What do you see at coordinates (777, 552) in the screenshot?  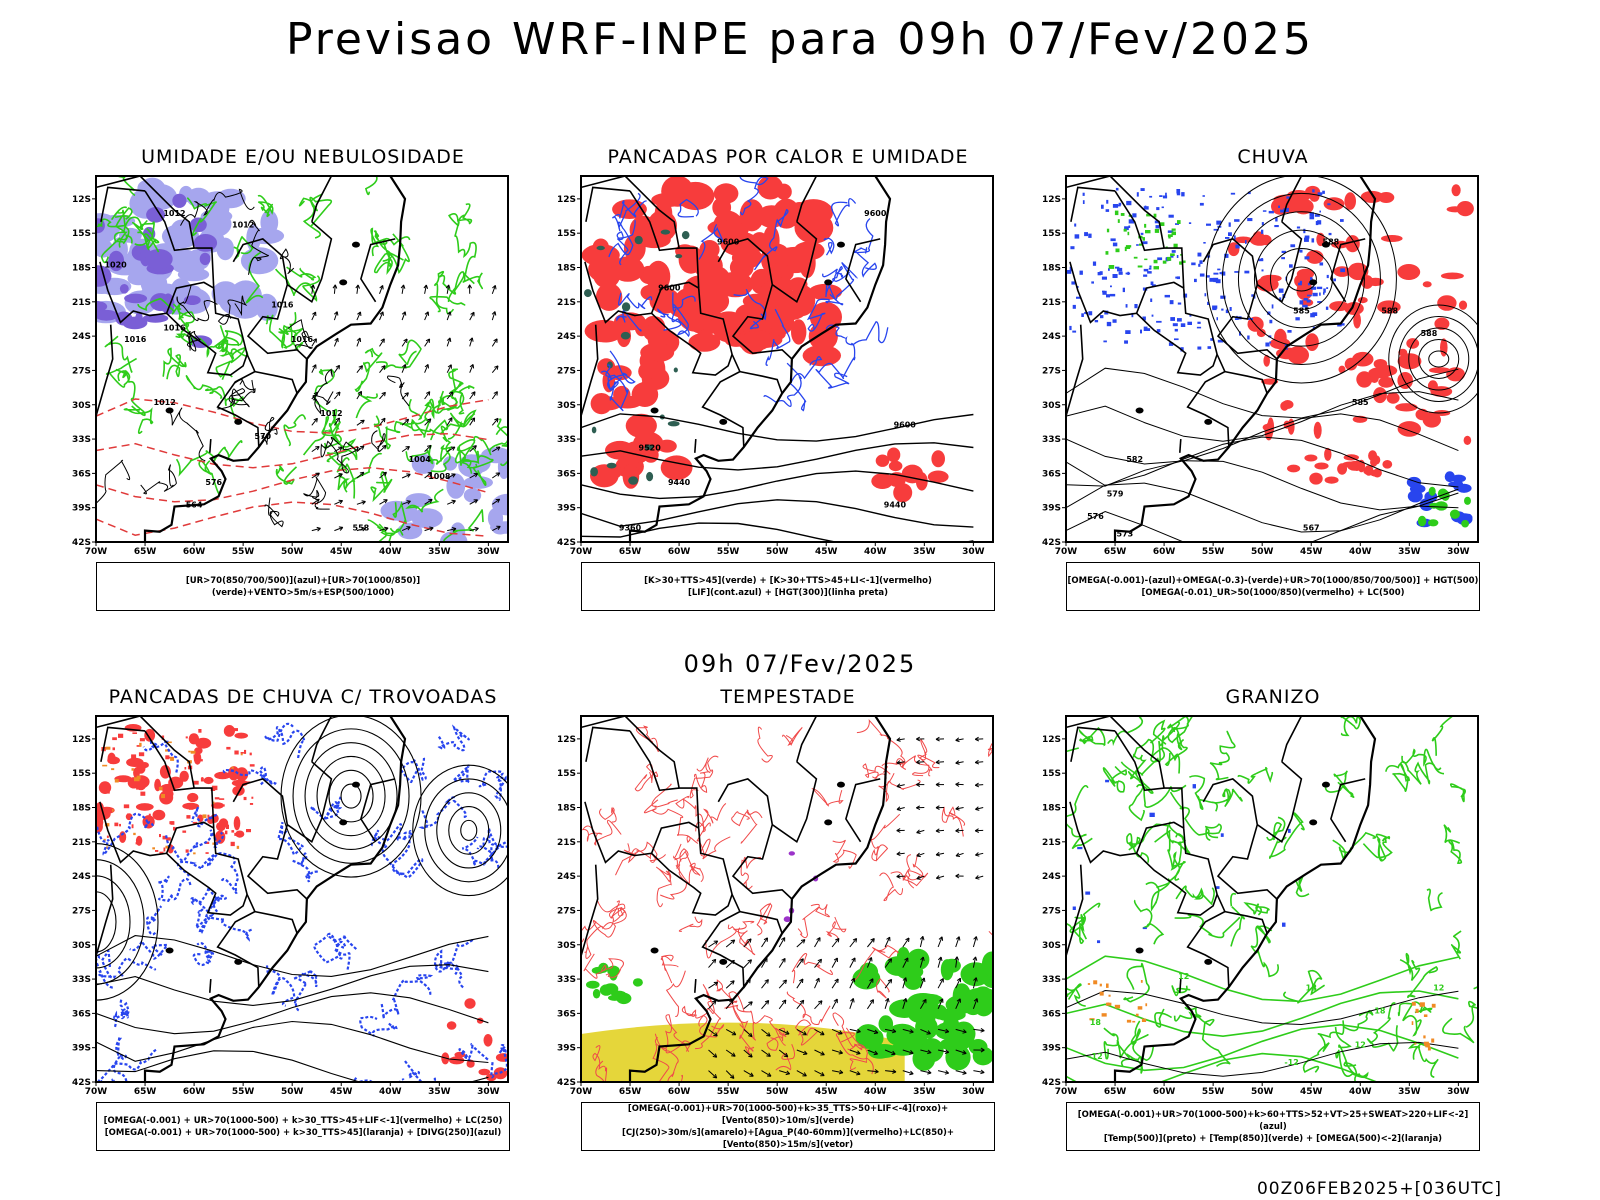 I see `lon-tick-label: 50W` at bounding box center [777, 552].